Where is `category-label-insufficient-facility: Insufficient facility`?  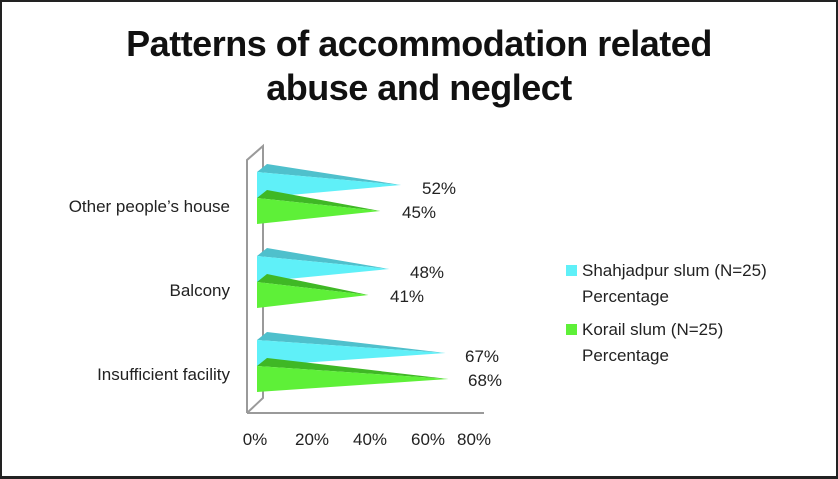 category-label-insufficient-facility: Insufficient facility is located at coordinates (163, 374).